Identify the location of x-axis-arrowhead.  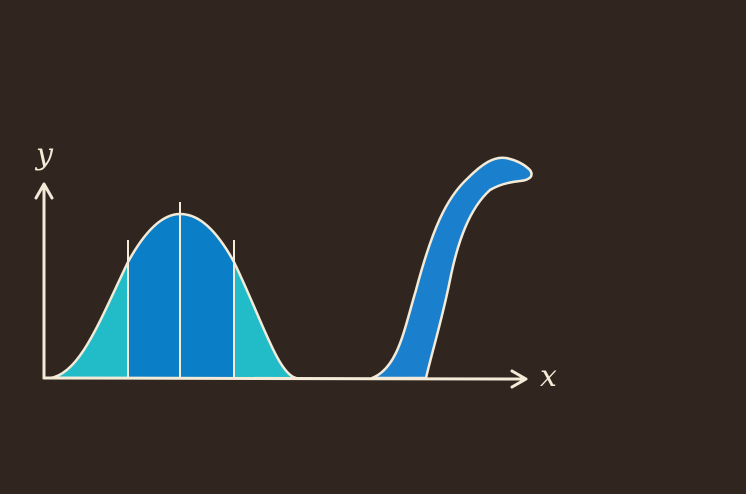
(519, 379).